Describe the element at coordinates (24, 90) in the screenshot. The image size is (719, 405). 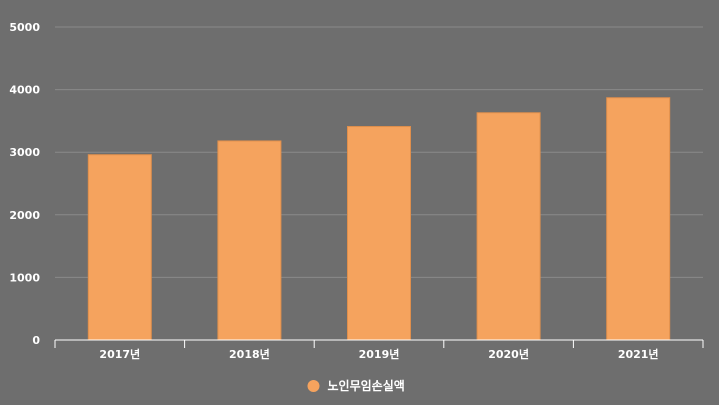
I see `y-tick-label: 4000` at that location.